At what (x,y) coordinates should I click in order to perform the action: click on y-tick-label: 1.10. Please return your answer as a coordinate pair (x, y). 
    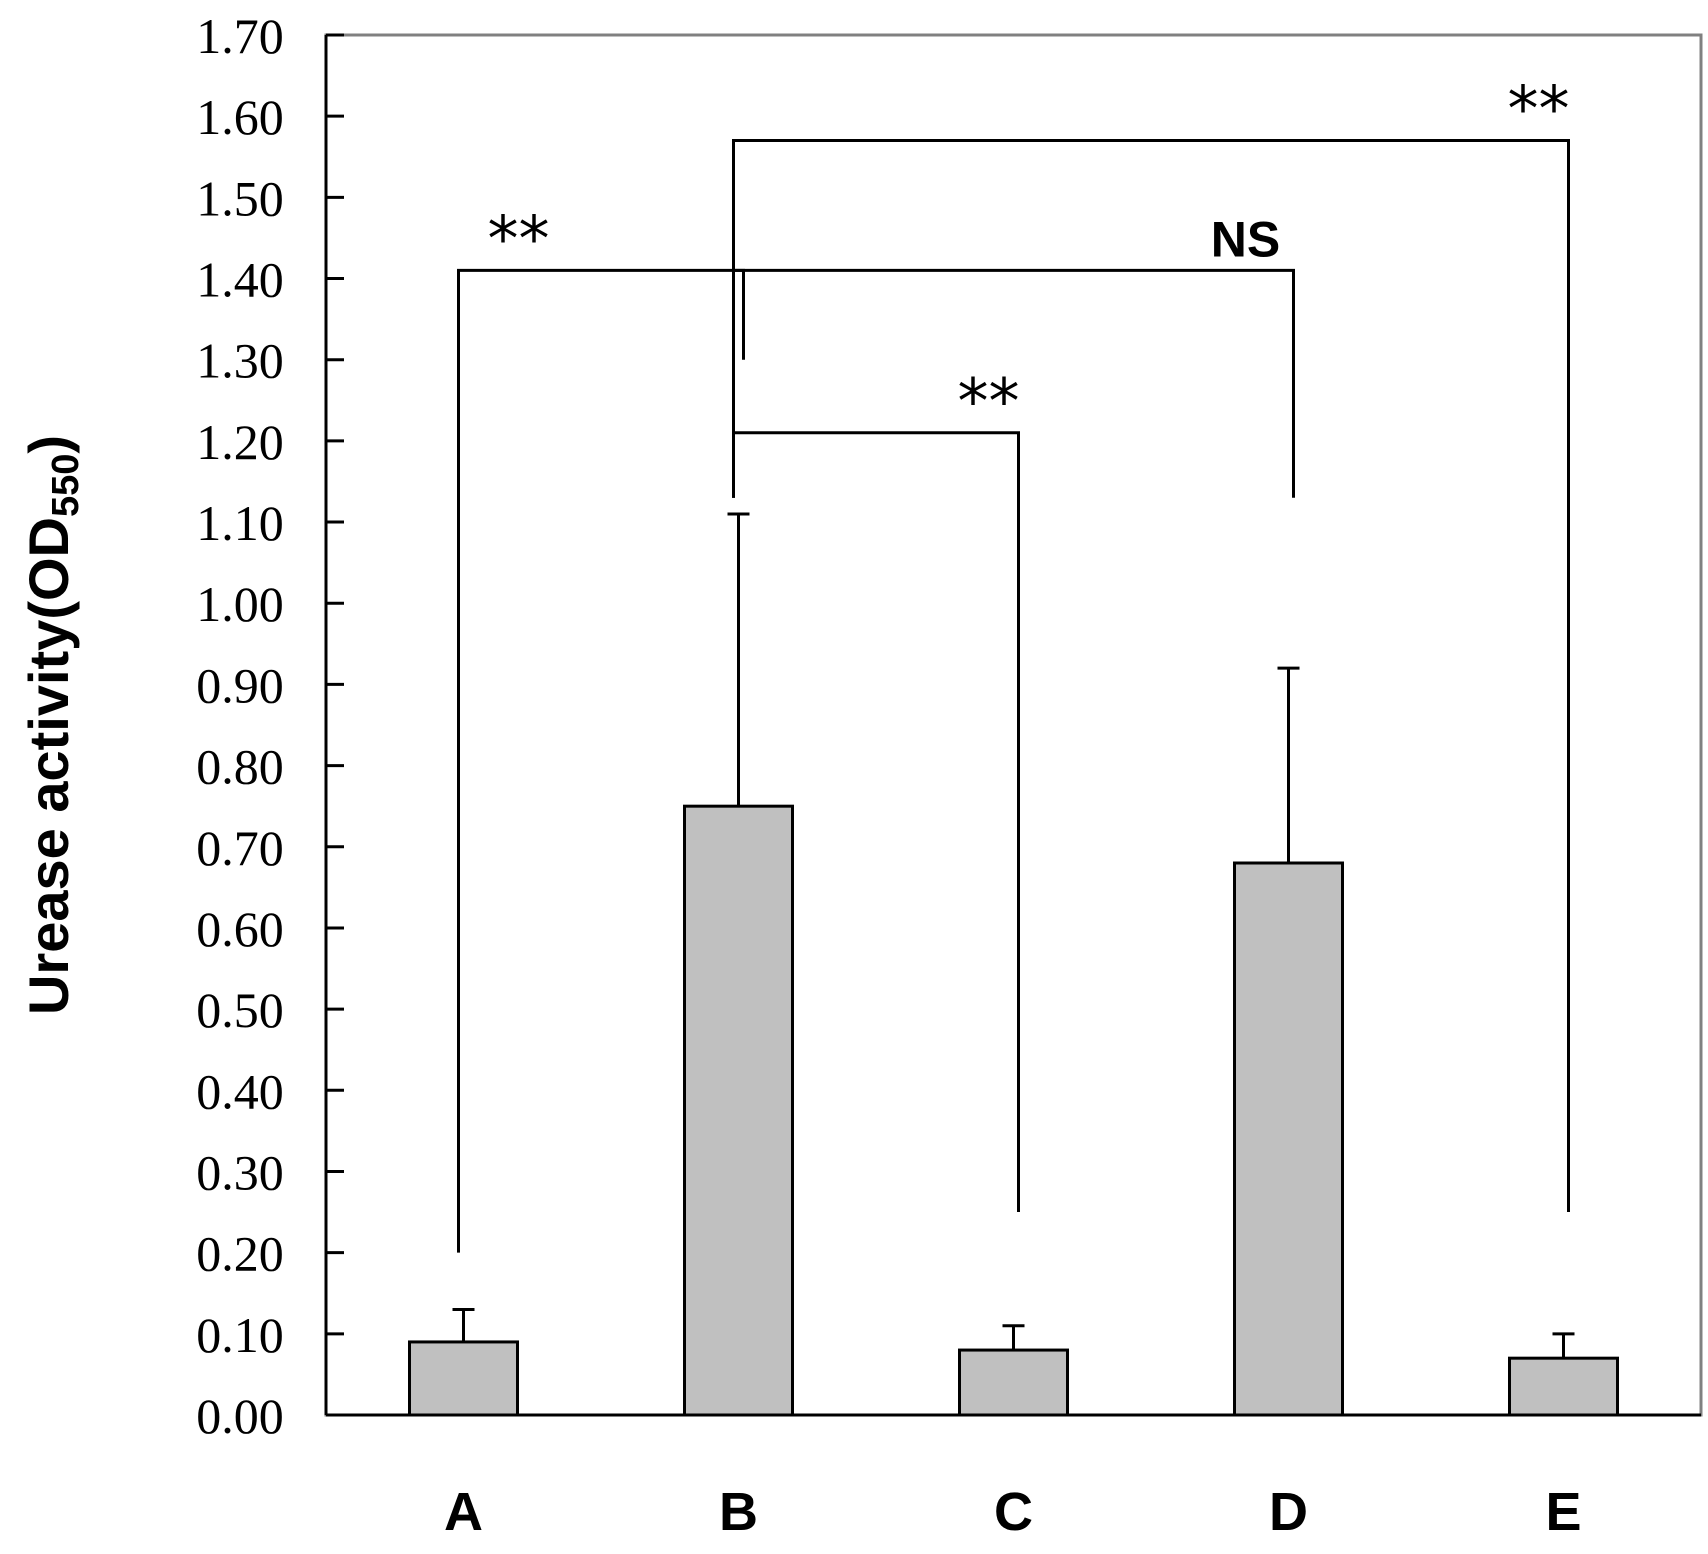
    Looking at the image, I should click on (240, 523).